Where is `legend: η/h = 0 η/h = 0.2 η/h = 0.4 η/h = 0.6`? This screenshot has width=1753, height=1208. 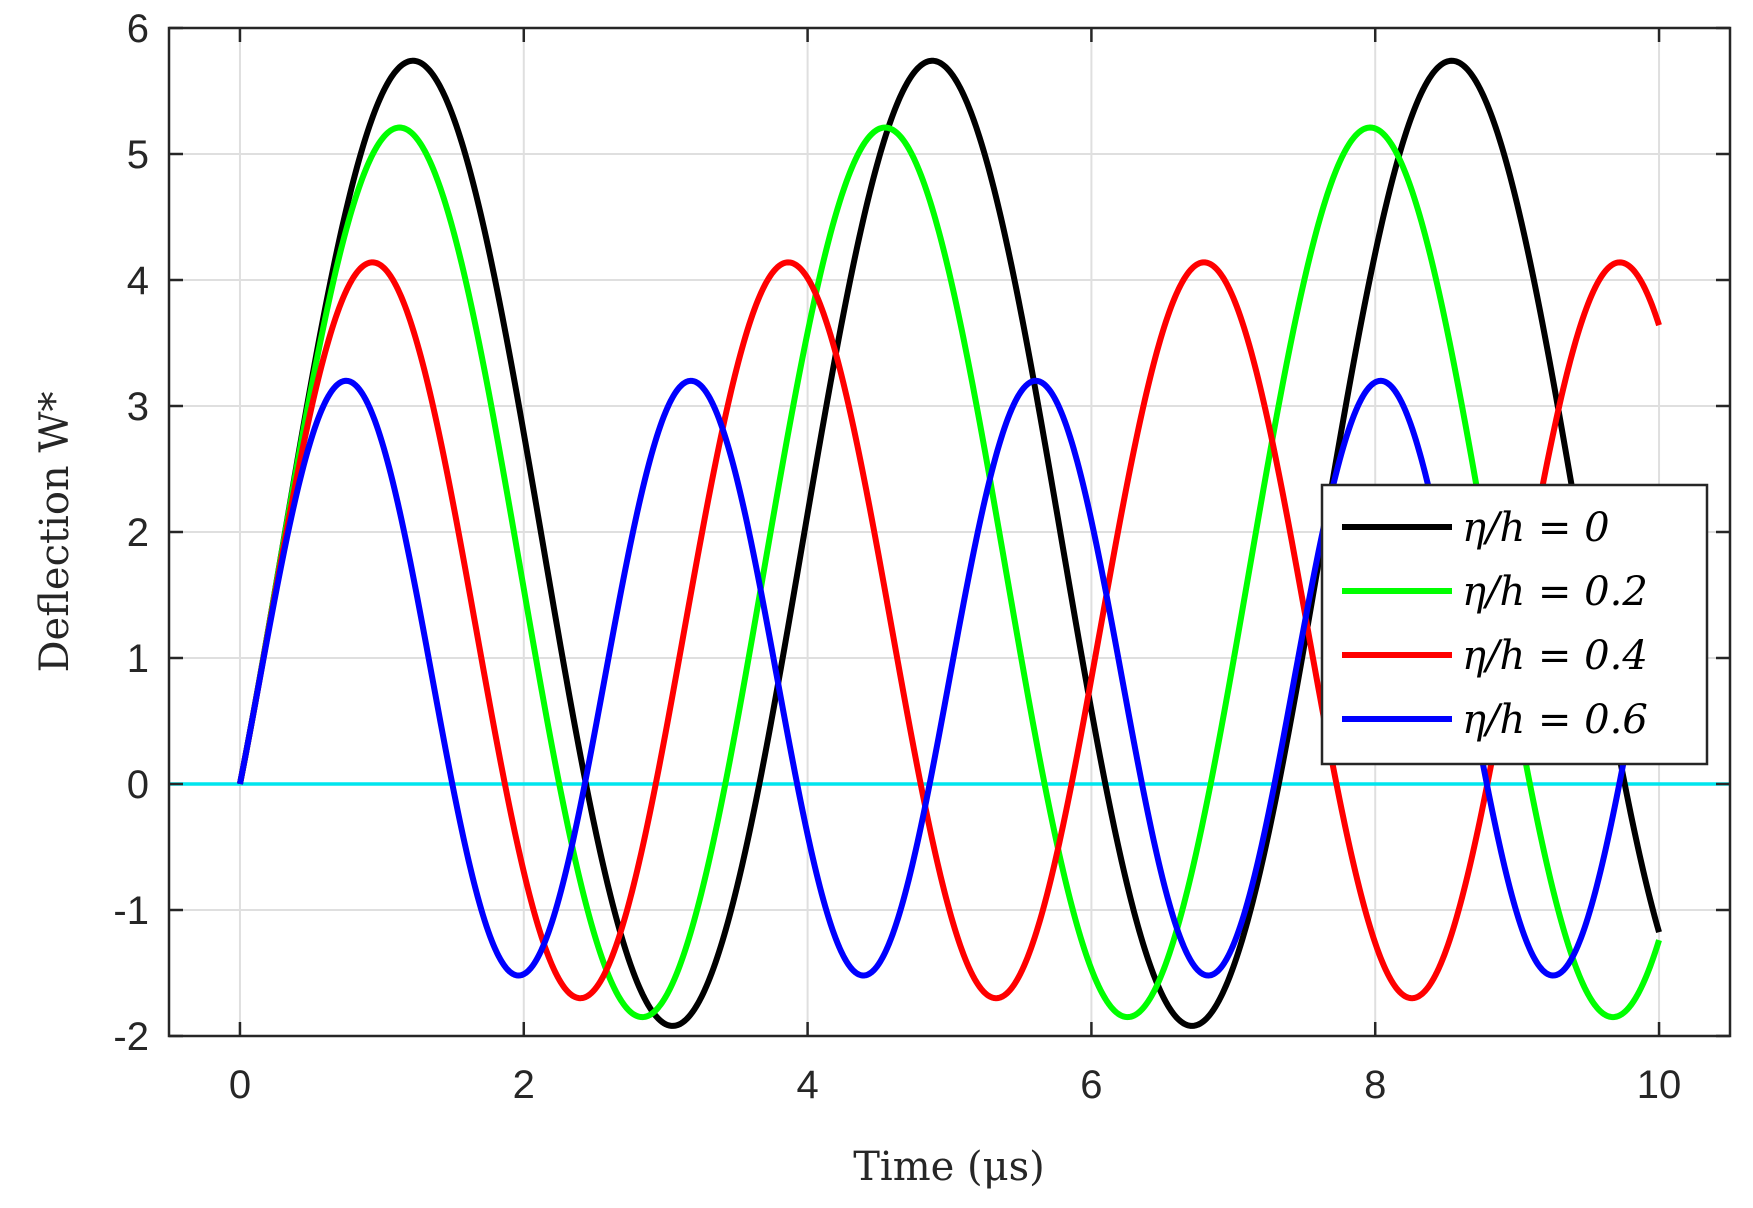
legend: η/h = 0 η/h = 0.2 η/h = 0.4 η/h = 0.6 is located at coordinates (1514, 624).